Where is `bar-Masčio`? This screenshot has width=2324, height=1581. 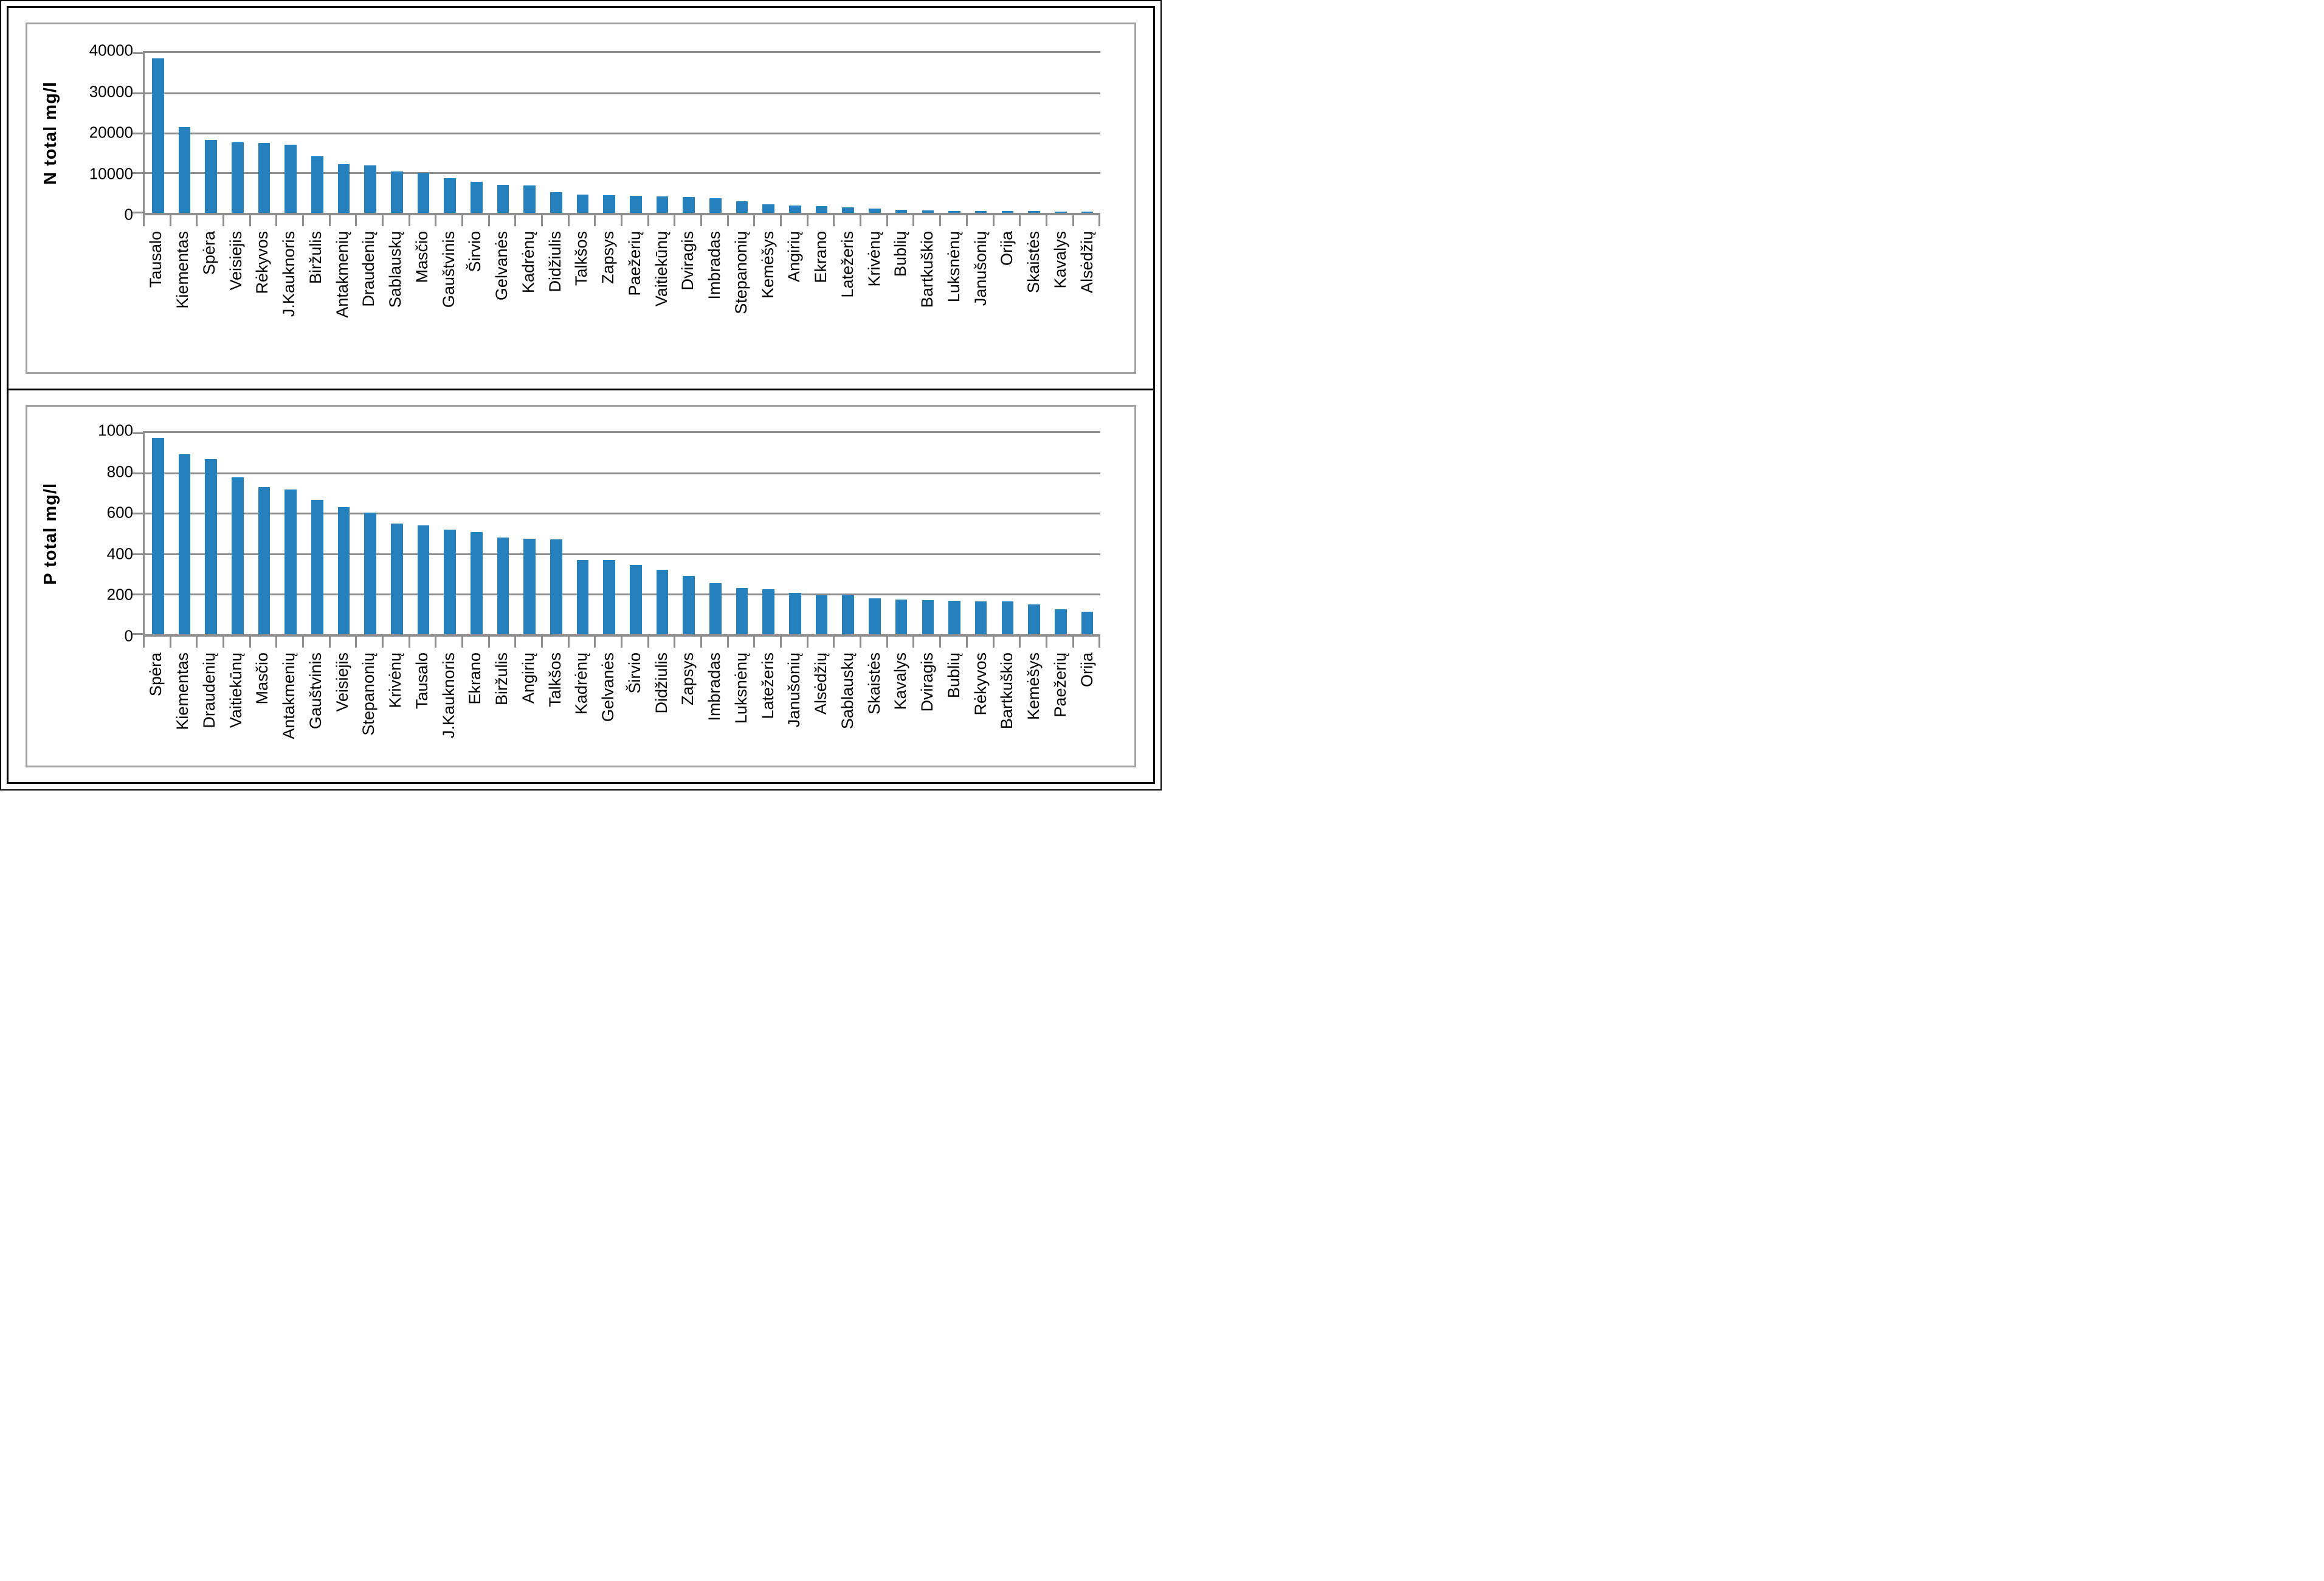
bar-Masčio is located at coordinates (264, 560).